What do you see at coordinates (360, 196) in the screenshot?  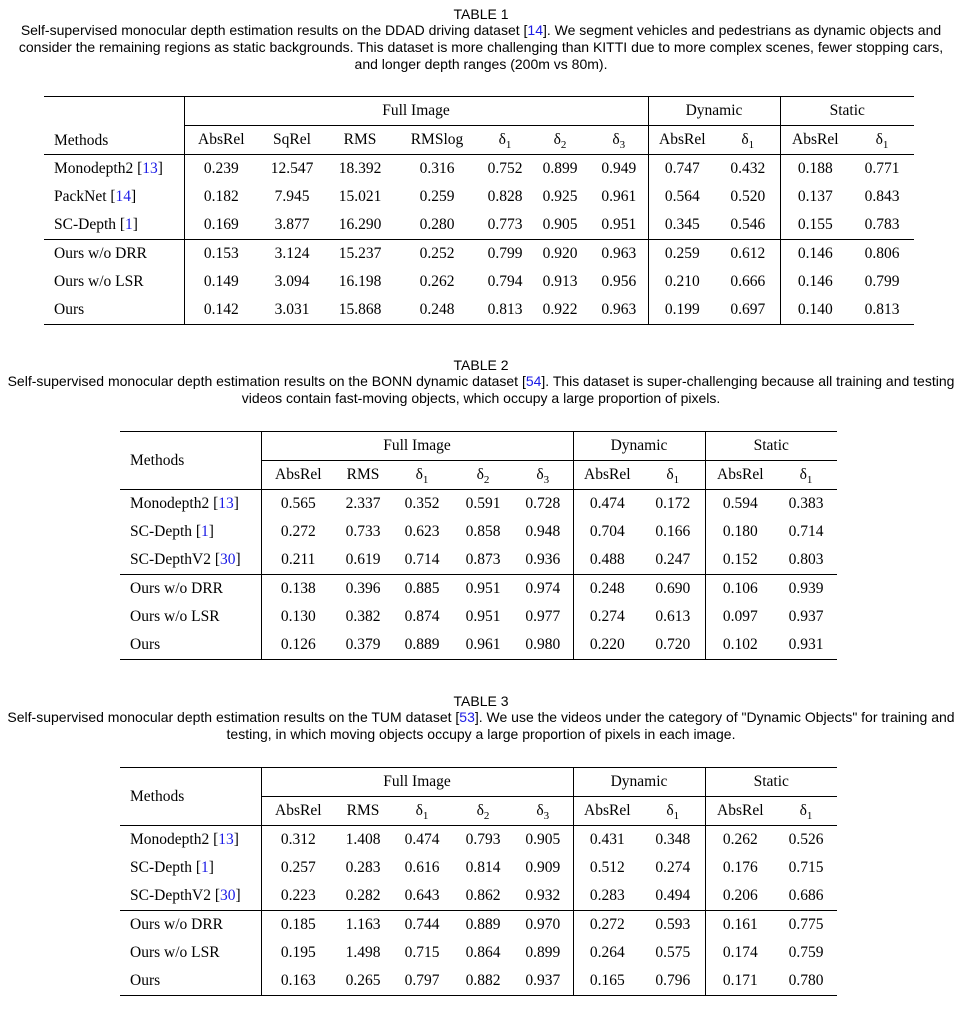 I see `metric-cell: 15.021` at bounding box center [360, 196].